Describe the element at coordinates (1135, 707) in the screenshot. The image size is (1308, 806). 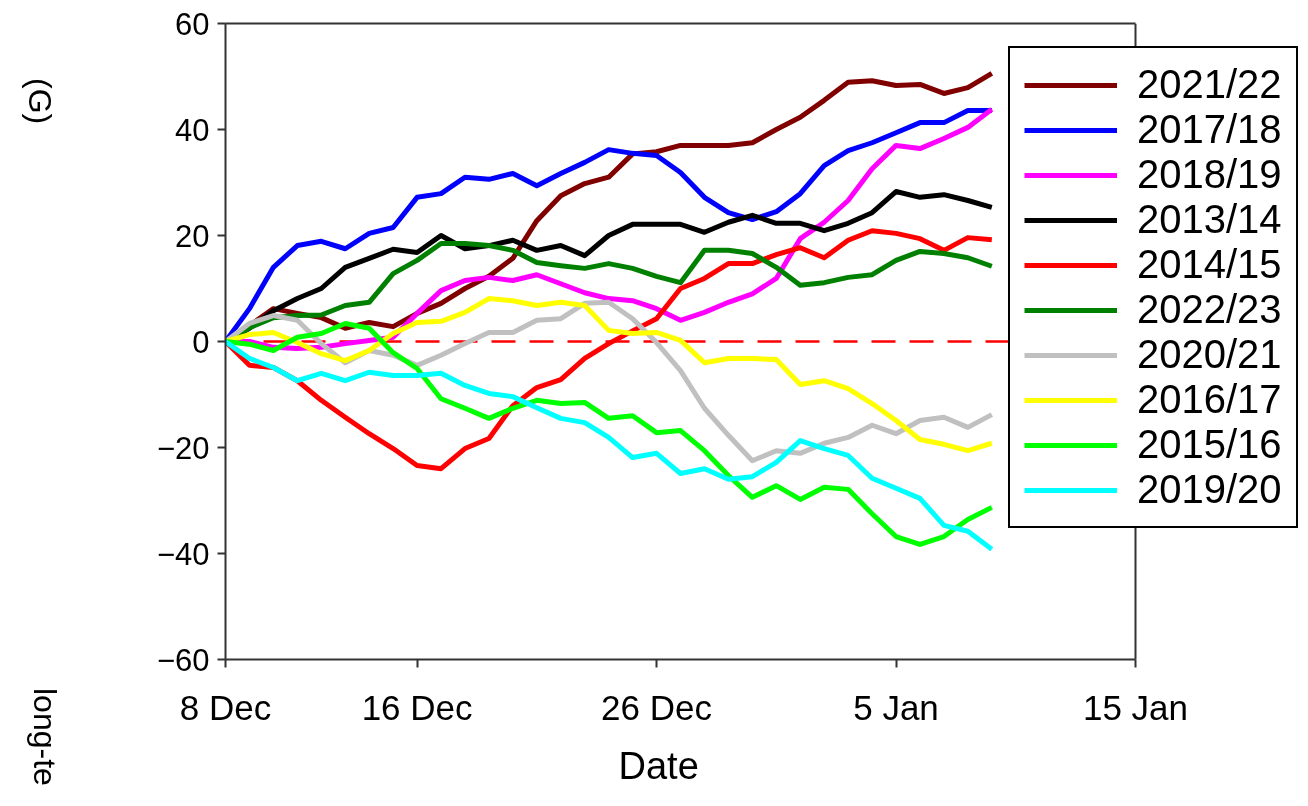
I see `x-tick-label: 15 Jan` at that location.